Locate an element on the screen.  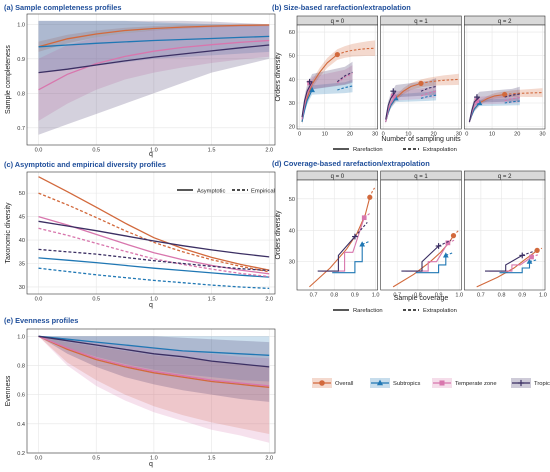
y-axis-label: Evenness is located at coordinates (8, 390).